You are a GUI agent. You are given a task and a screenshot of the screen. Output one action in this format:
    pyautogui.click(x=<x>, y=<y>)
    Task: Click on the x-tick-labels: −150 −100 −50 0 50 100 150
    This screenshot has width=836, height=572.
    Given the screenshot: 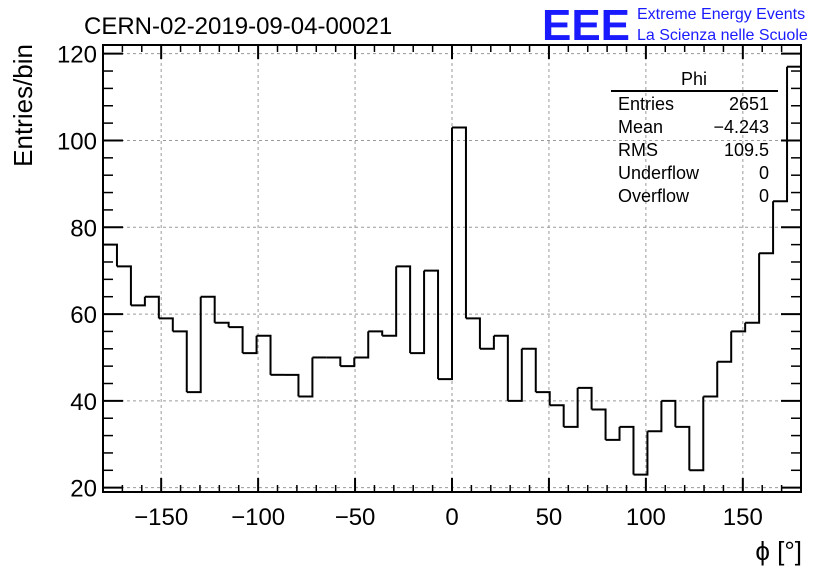 What is the action you would take?
    pyautogui.click(x=448, y=517)
    